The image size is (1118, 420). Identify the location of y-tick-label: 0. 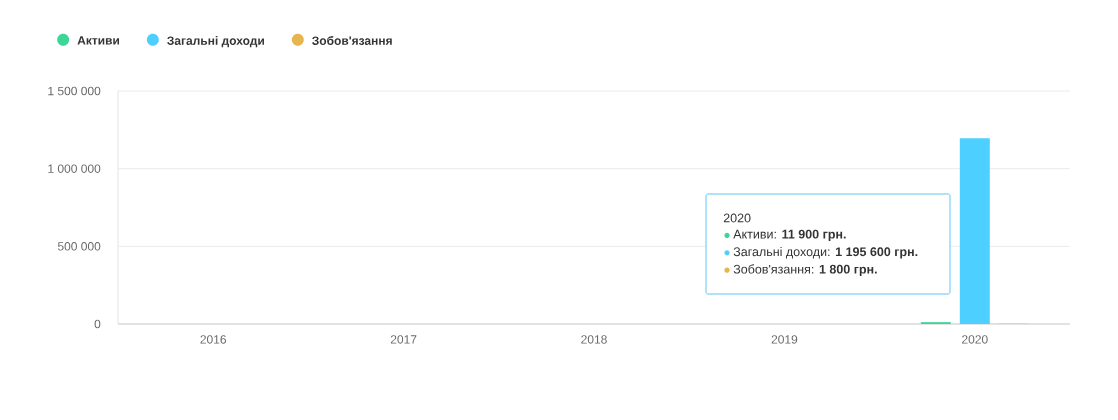
(97, 324).